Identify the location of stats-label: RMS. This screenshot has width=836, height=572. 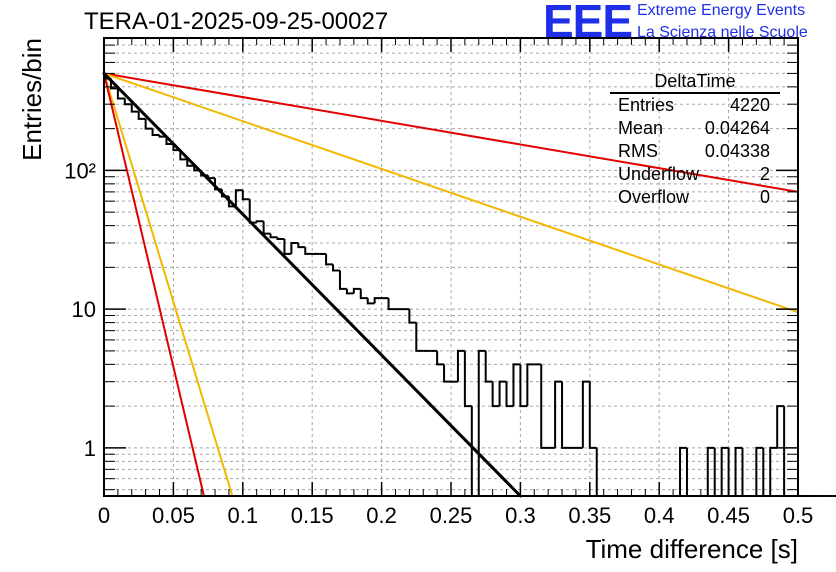
(638, 151).